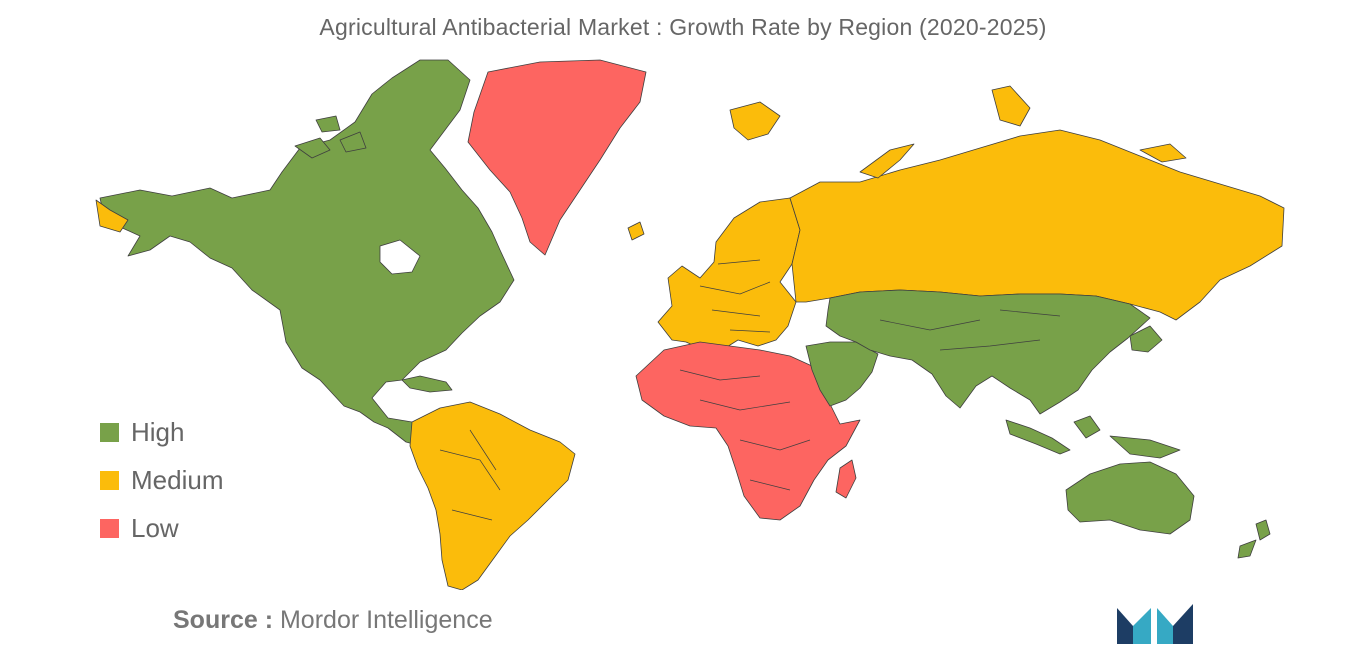 This screenshot has height=655, width=1366. What do you see at coordinates (155, 527) in the screenshot?
I see `legend-label-low: Low` at bounding box center [155, 527].